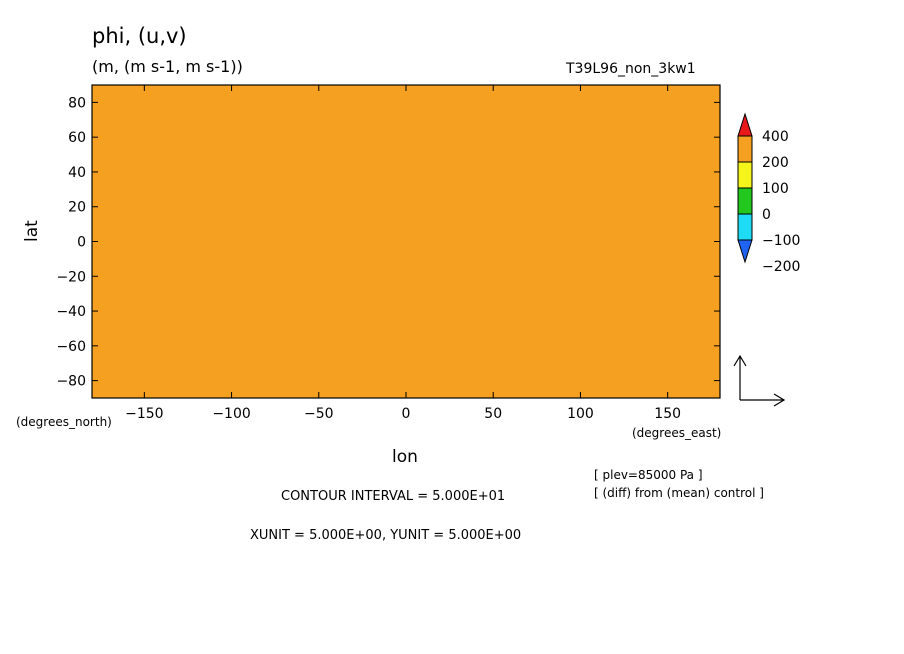 The width and height of the screenshot is (904, 654). I want to click on y-axis-units: (degrees_north), so click(64, 422).